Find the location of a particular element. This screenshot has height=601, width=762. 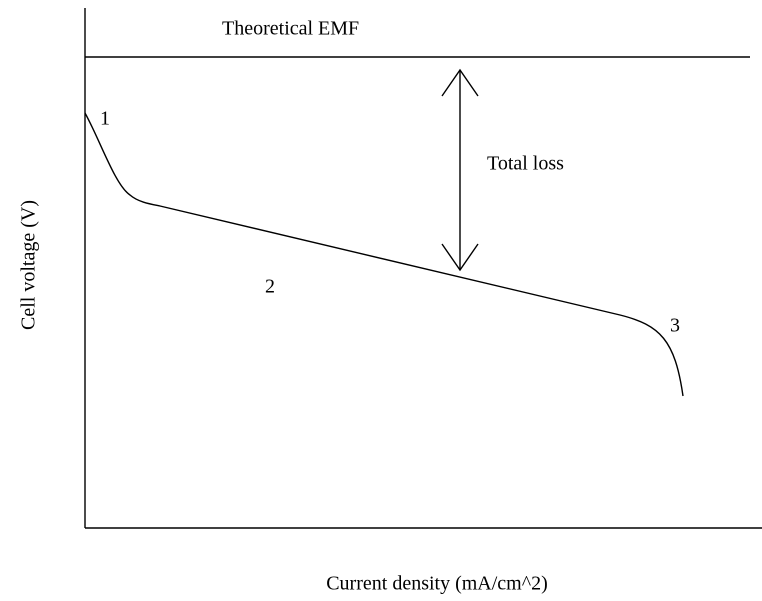

y-axis-label: Cell voltage (V) is located at coordinates (29, 265).